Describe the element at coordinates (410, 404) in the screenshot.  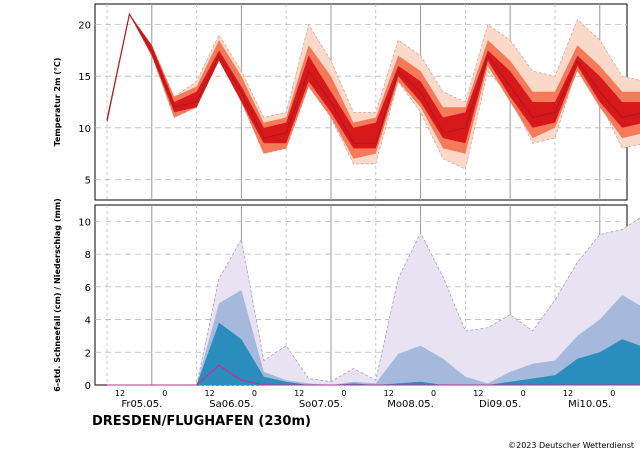
I see `x-day-label: Mo08.05.` at that location.